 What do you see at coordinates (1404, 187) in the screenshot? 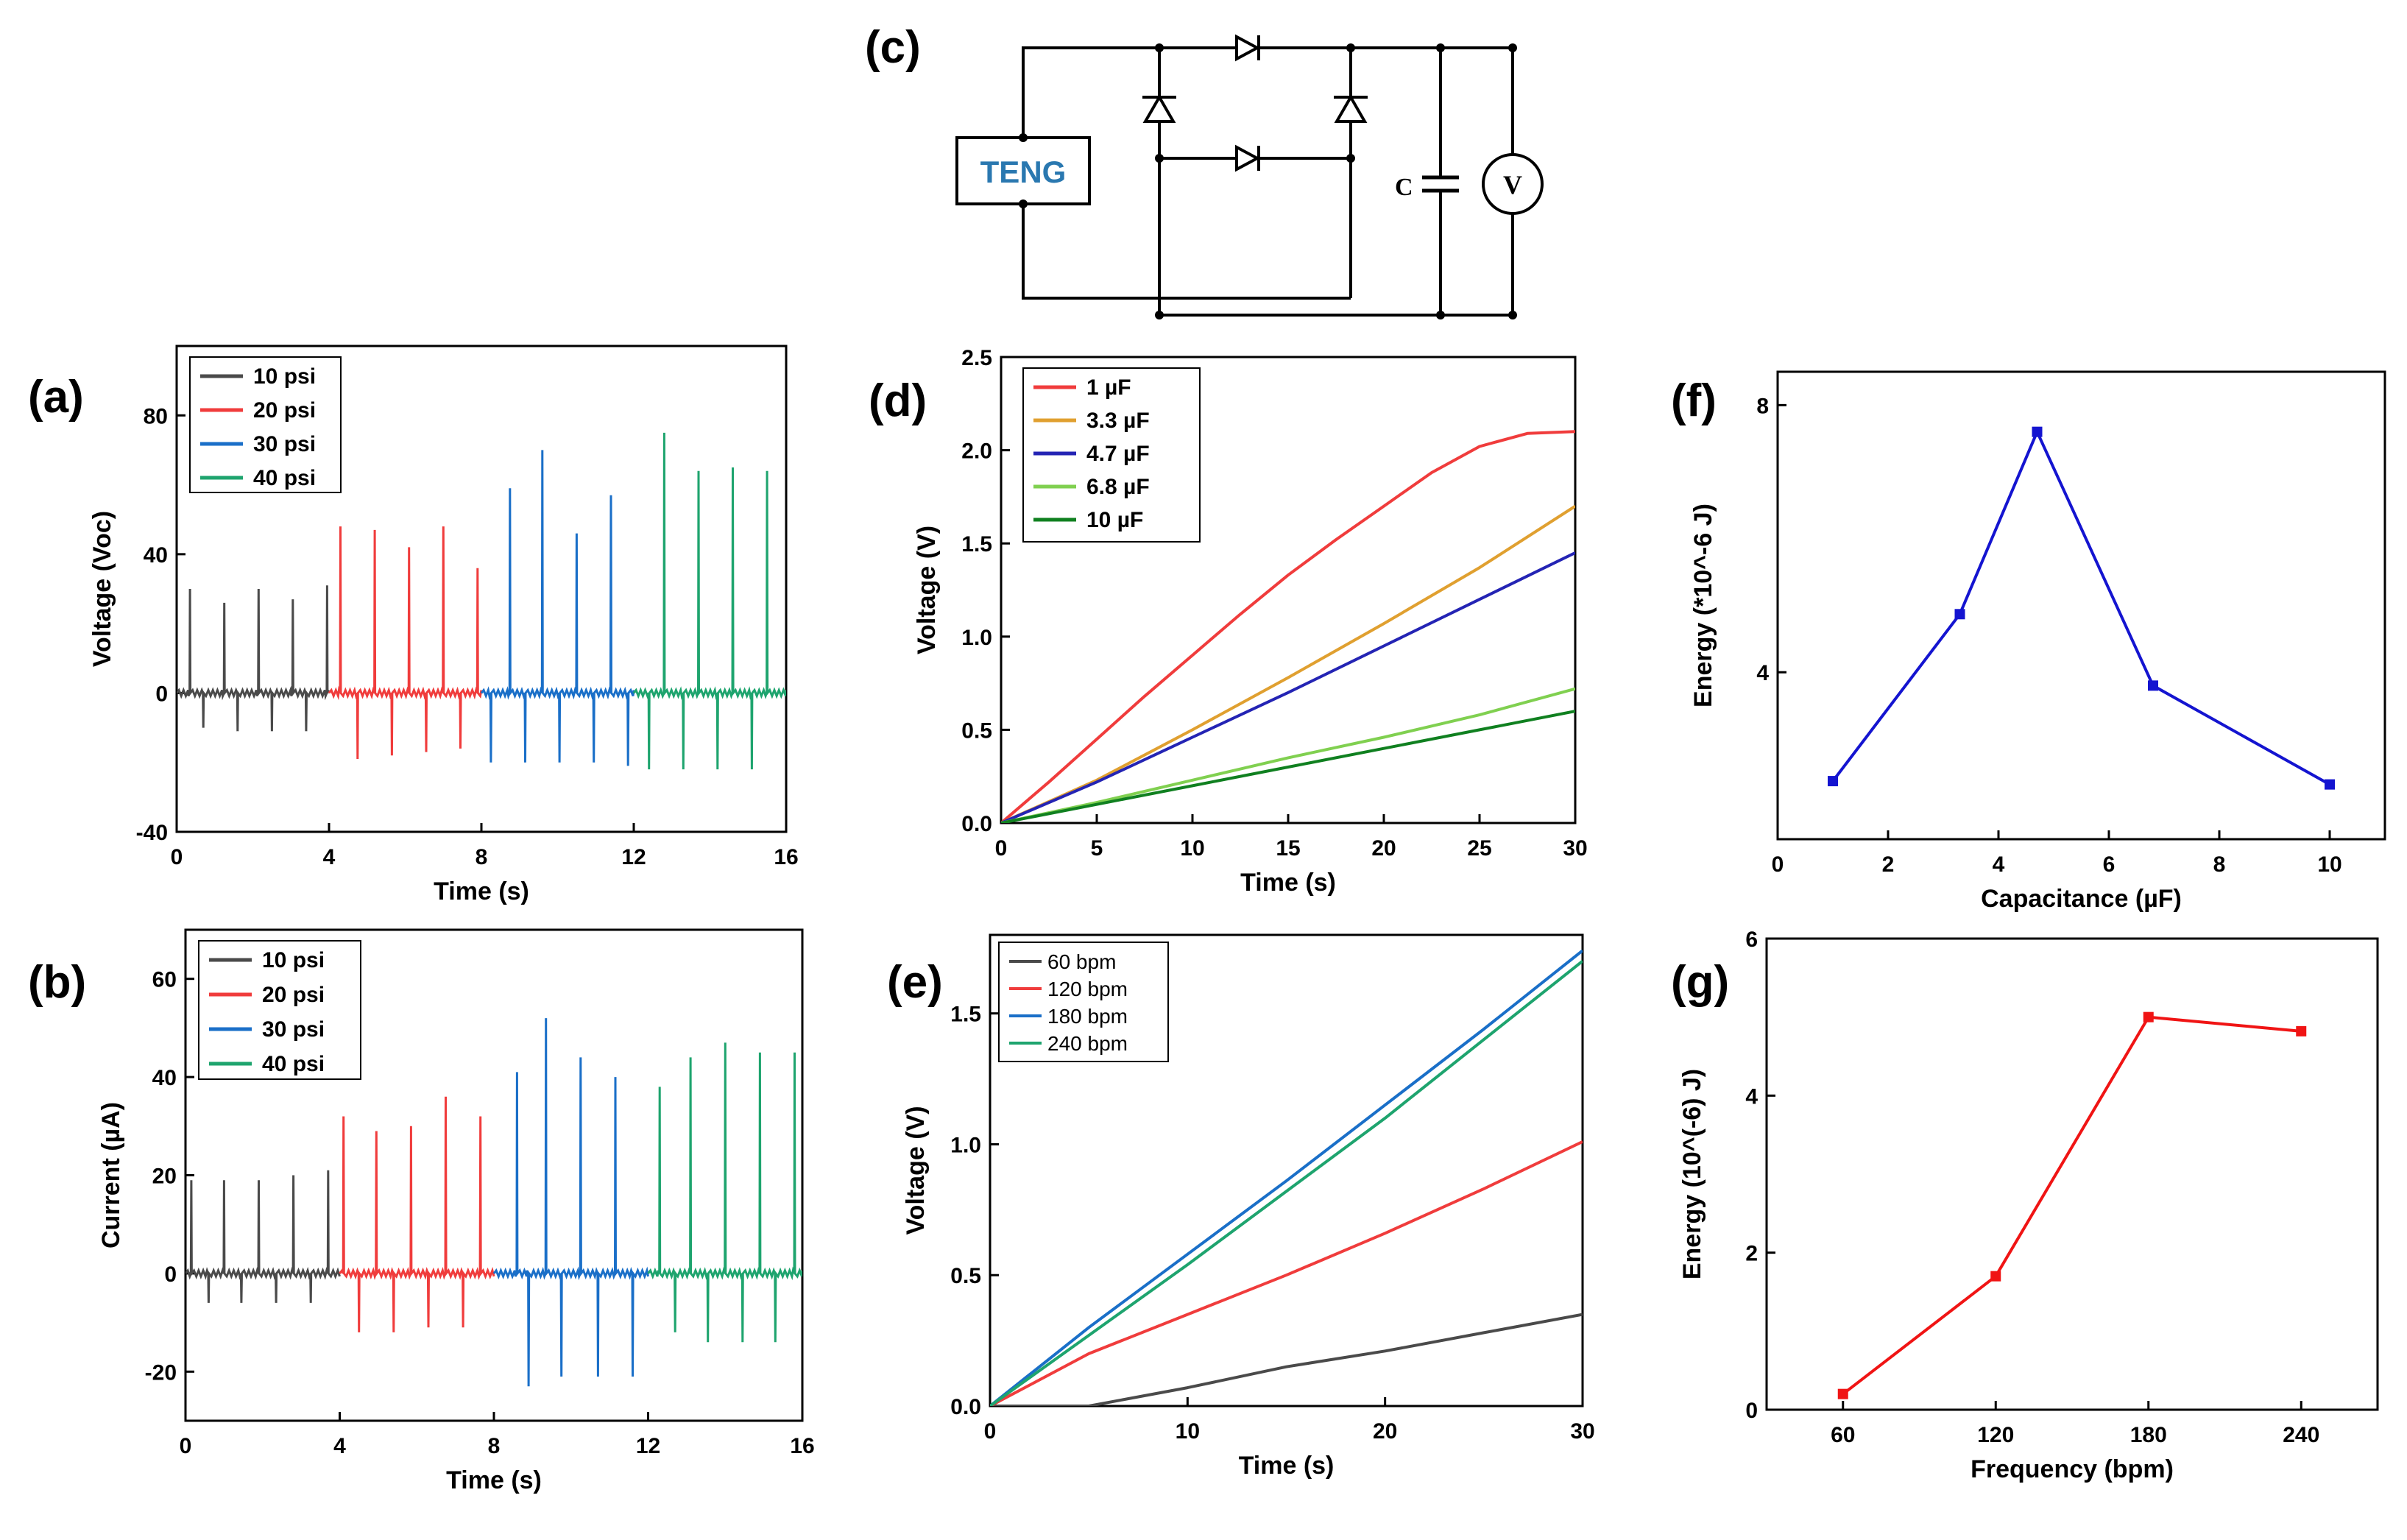
I see `capacitor-label: C` at bounding box center [1404, 187].